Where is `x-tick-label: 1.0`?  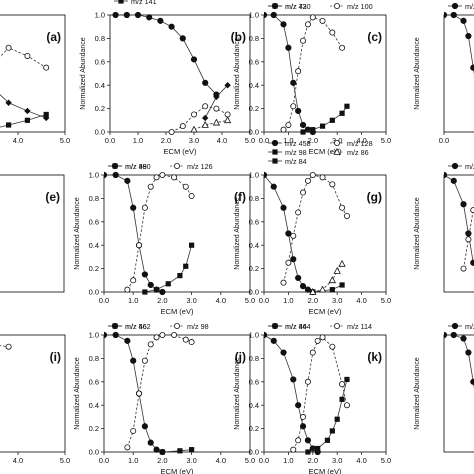
x-tick-label: 1.0 is located at coordinates (288, 300).